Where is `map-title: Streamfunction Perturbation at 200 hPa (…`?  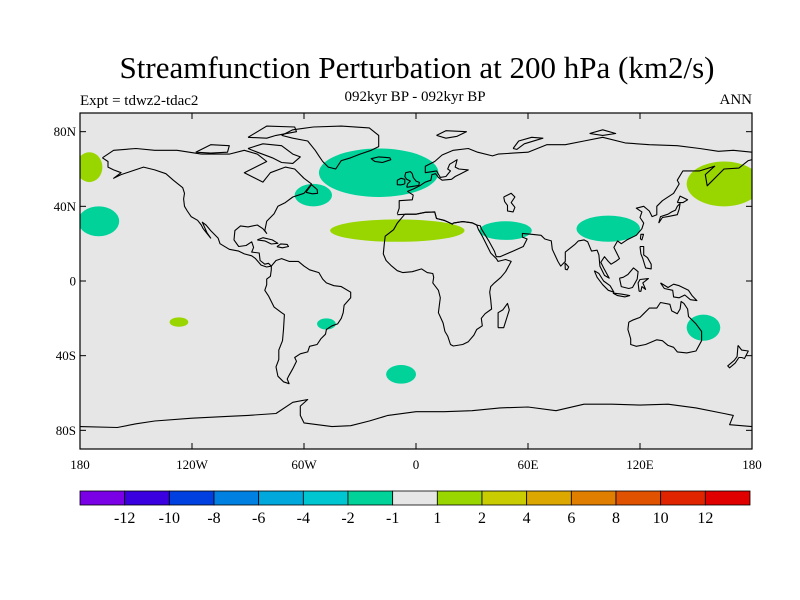
map-title: Streamfunction Perturbation at 200 hPa (… is located at coordinates (417, 67).